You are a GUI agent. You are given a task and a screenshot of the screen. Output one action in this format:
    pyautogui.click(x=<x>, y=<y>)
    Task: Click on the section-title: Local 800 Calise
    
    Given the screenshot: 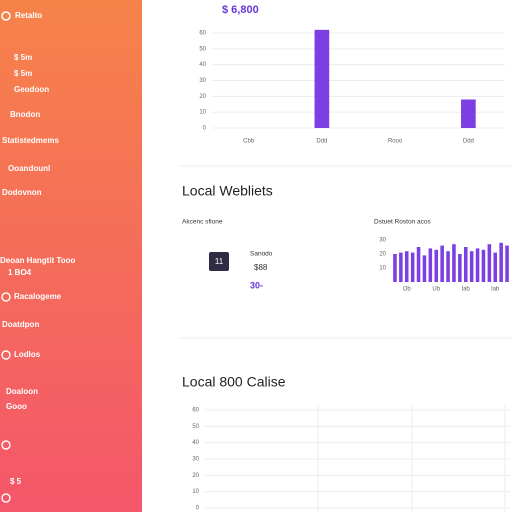 What is the action you would take?
    pyautogui.click(x=234, y=382)
    